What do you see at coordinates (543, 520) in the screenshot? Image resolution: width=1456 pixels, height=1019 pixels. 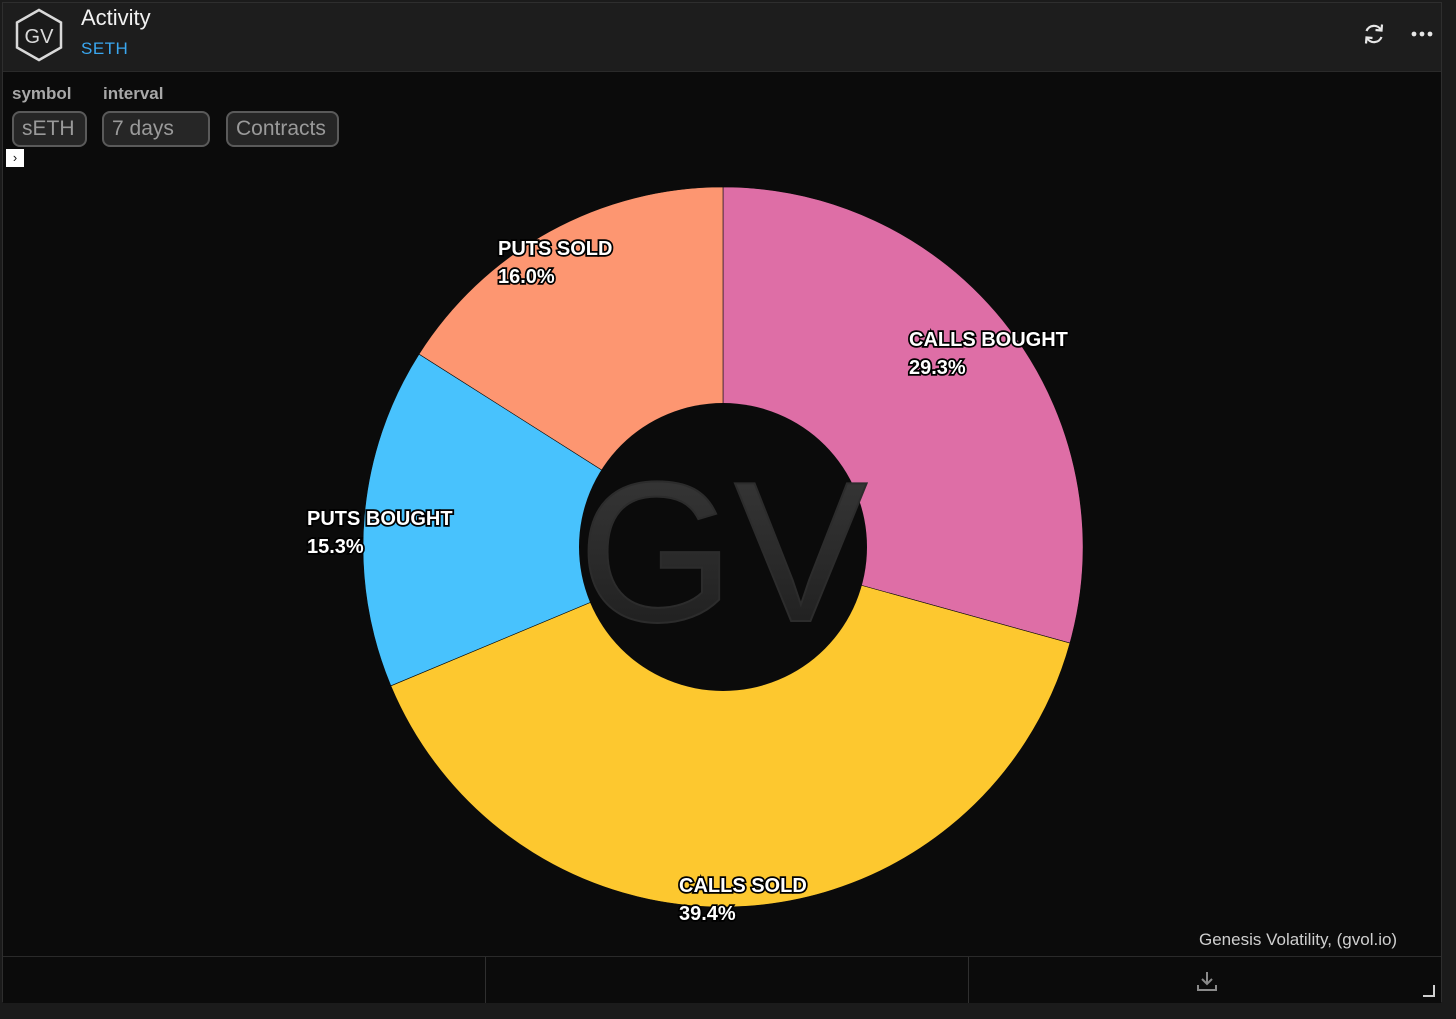 I see `pie-slice-puts-bought` at bounding box center [543, 520].